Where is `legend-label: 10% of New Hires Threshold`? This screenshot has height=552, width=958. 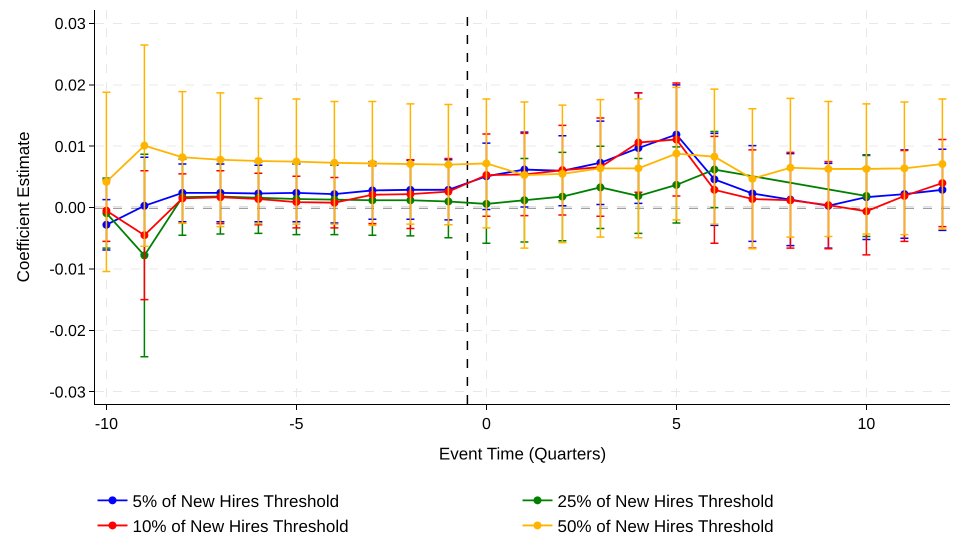 legend-label: 10% of New Hires Threshold is located at coordinates (240, 526).